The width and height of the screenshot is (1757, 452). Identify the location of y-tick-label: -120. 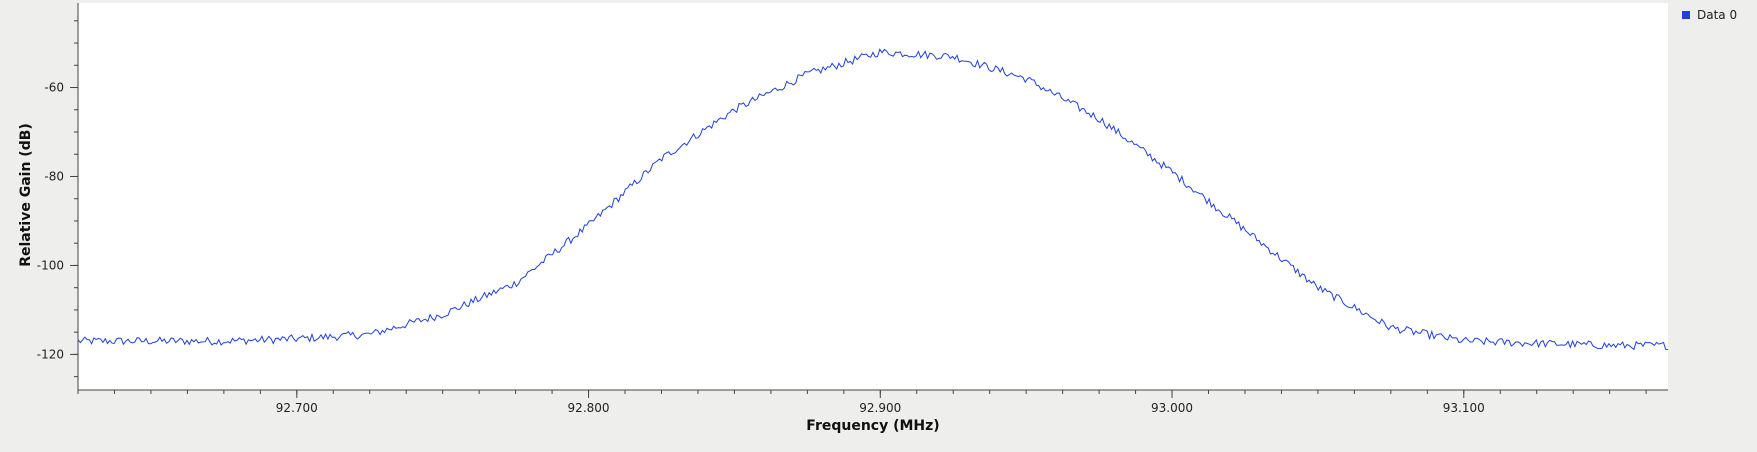
(50, 354).